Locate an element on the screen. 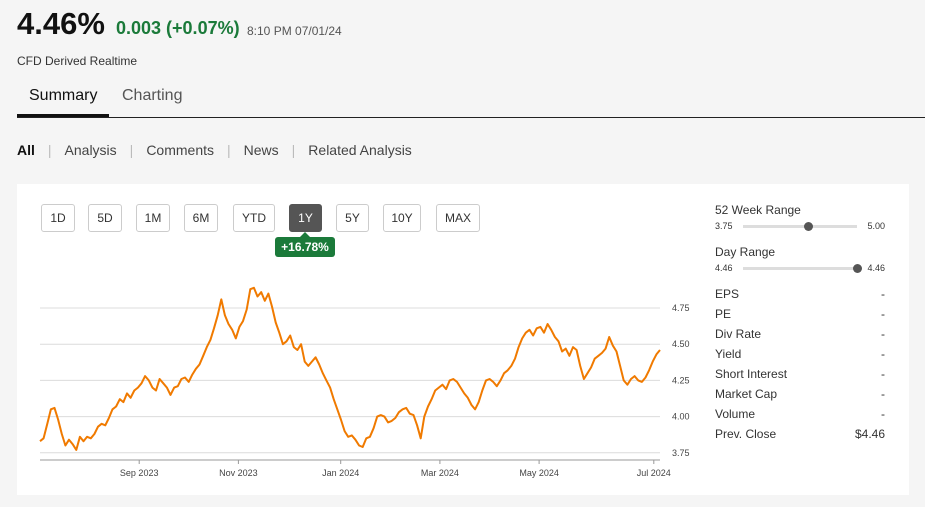 The height and width of the screenshot is (507, 925). last-price: 4.46% is located at coordinates (61, 23).